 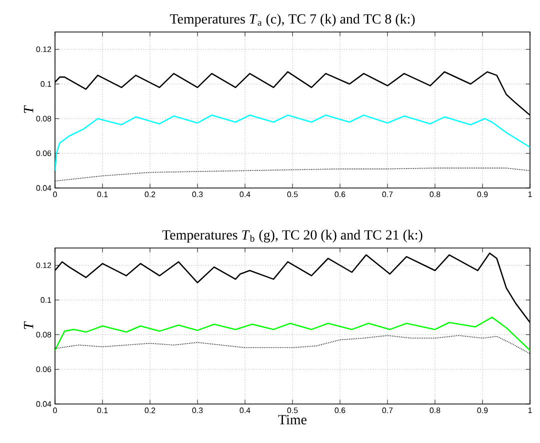 What do you see at coordinates (292, 20) in the screenshot?
I see `chart-title: Temperatures T$_{a}$ (c), TC 7 (k) and TC 8 (k:)` at bounding box center [292, 20].